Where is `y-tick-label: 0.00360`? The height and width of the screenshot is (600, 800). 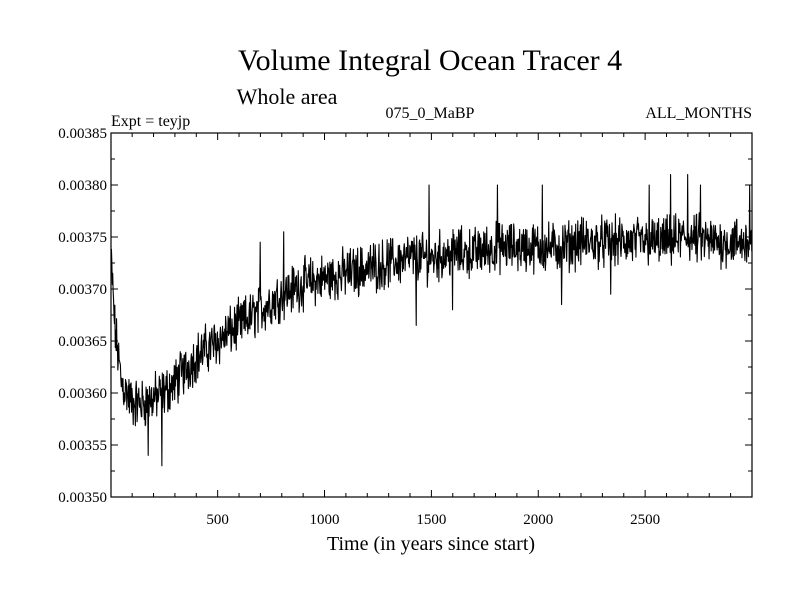
y-tick-label: 0.00360 is located at coordinates (82, 394).